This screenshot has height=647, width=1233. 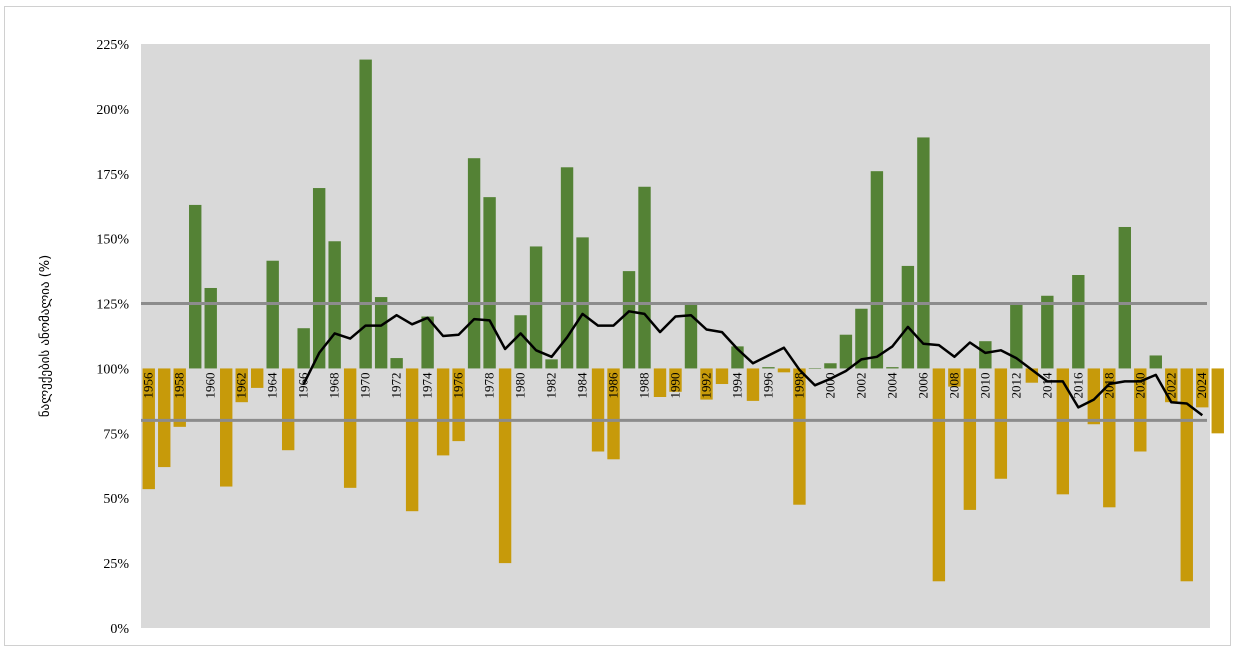 I want to click on bar-2007, so click(x=939, y=475).